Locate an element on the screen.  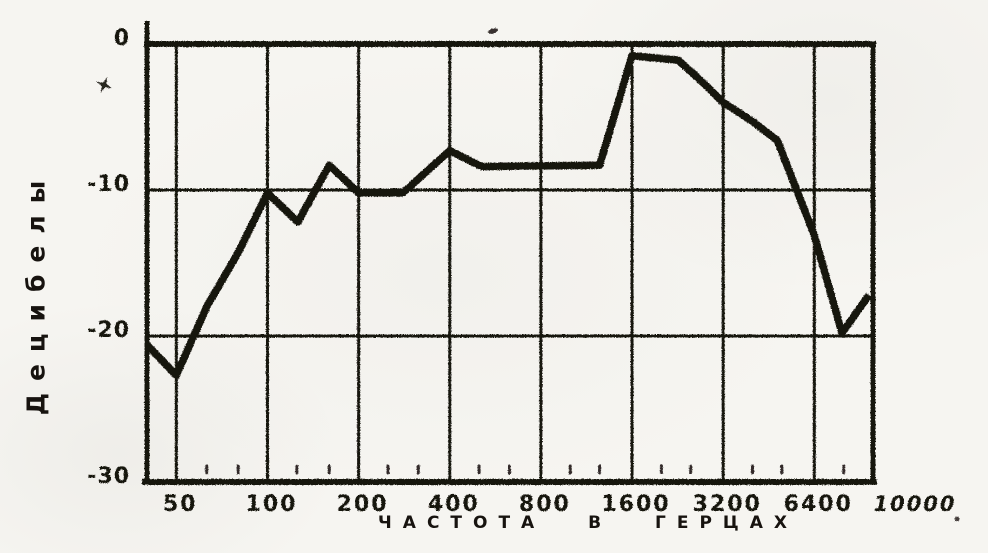
x-tick-label: 50 is located at coordinates (180, 504).